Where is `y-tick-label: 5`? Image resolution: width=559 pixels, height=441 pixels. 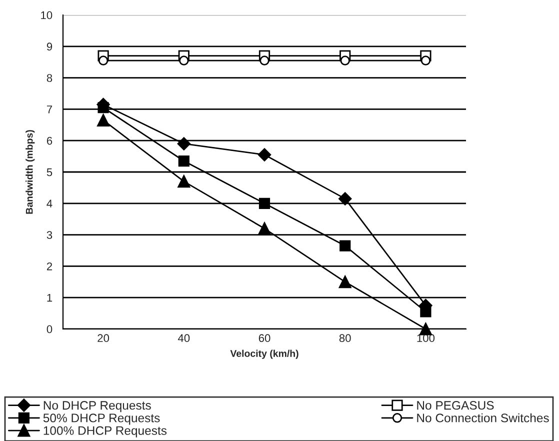 y-tick-label: 5 is located at coordinates (49, 172).